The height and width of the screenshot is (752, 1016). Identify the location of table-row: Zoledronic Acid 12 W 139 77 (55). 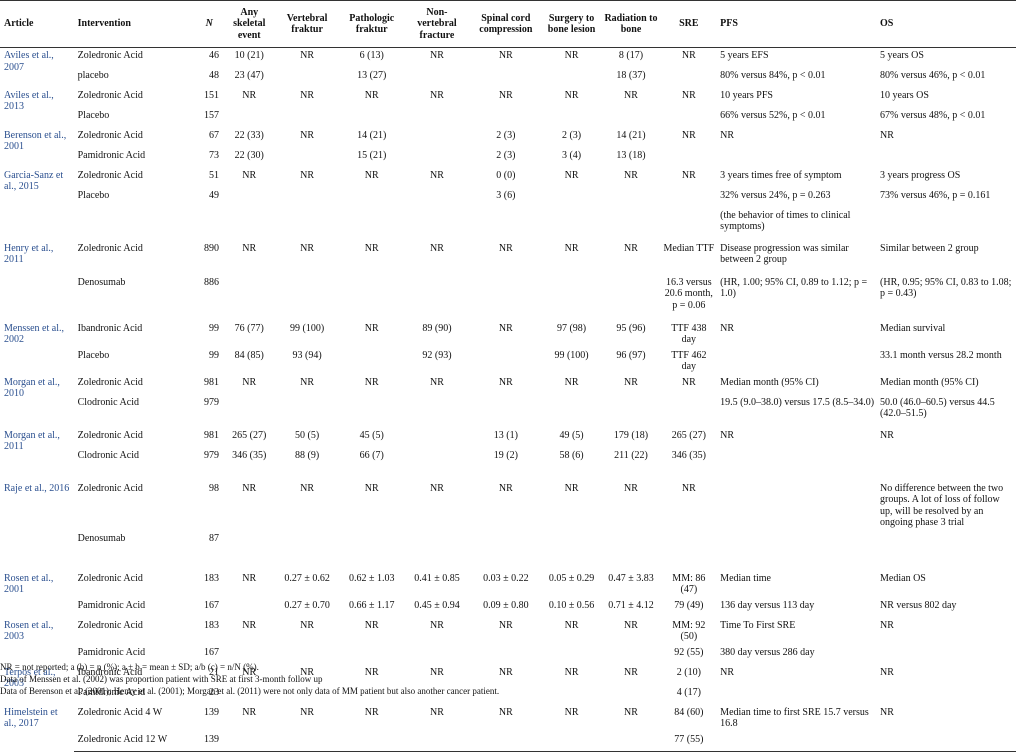
(508, 741).